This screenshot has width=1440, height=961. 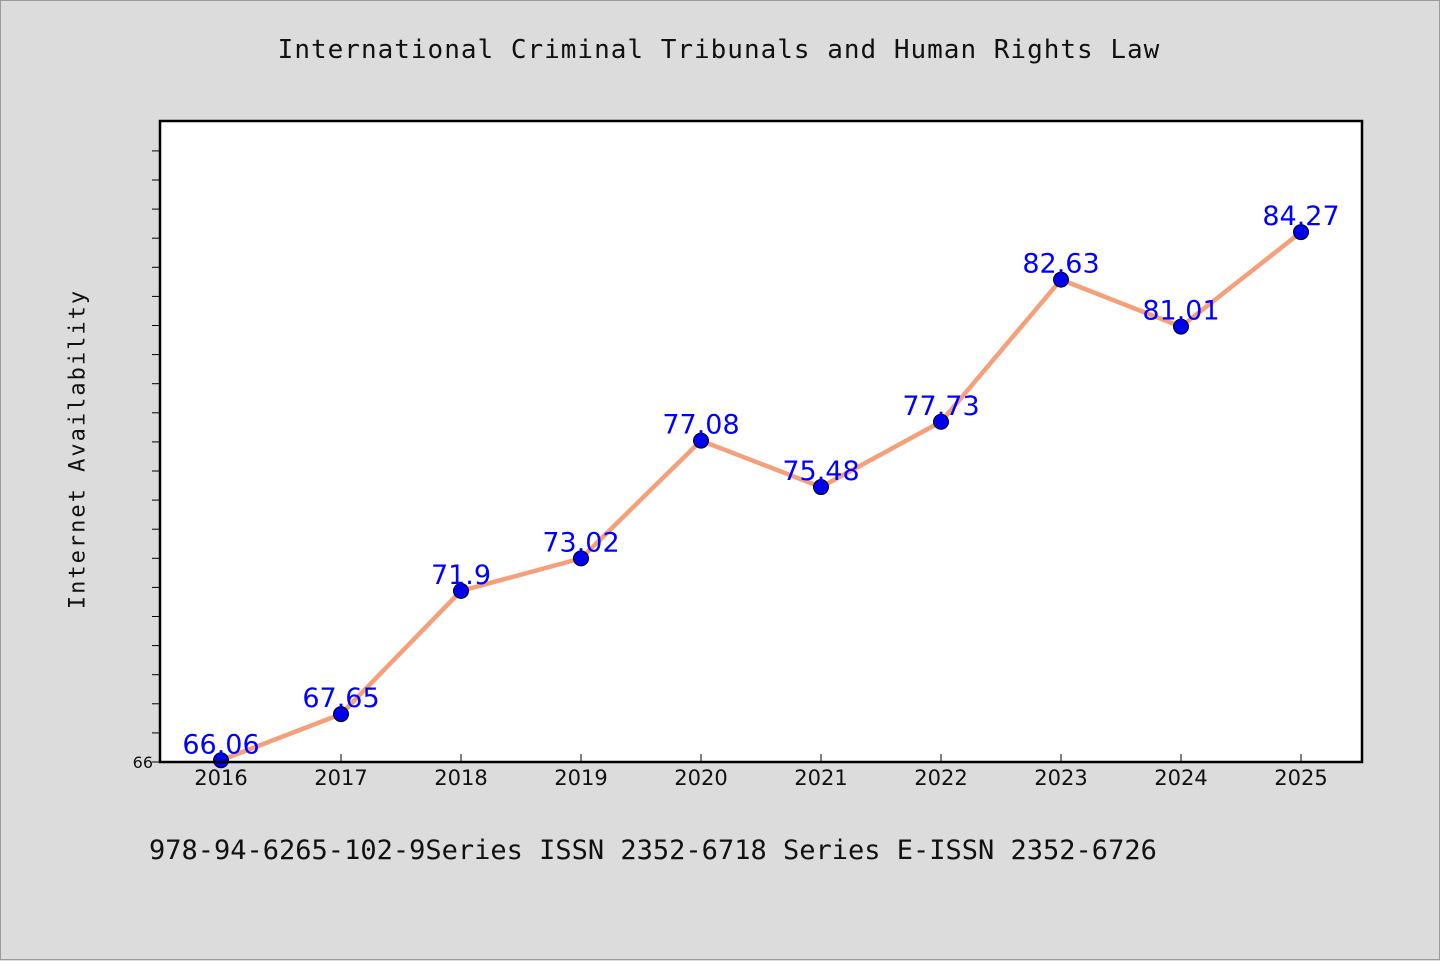 What do you see at coordinates (340, 778) in the screenshot?
I see `x-tick-label: 2017` at bounding box center [340, 778].